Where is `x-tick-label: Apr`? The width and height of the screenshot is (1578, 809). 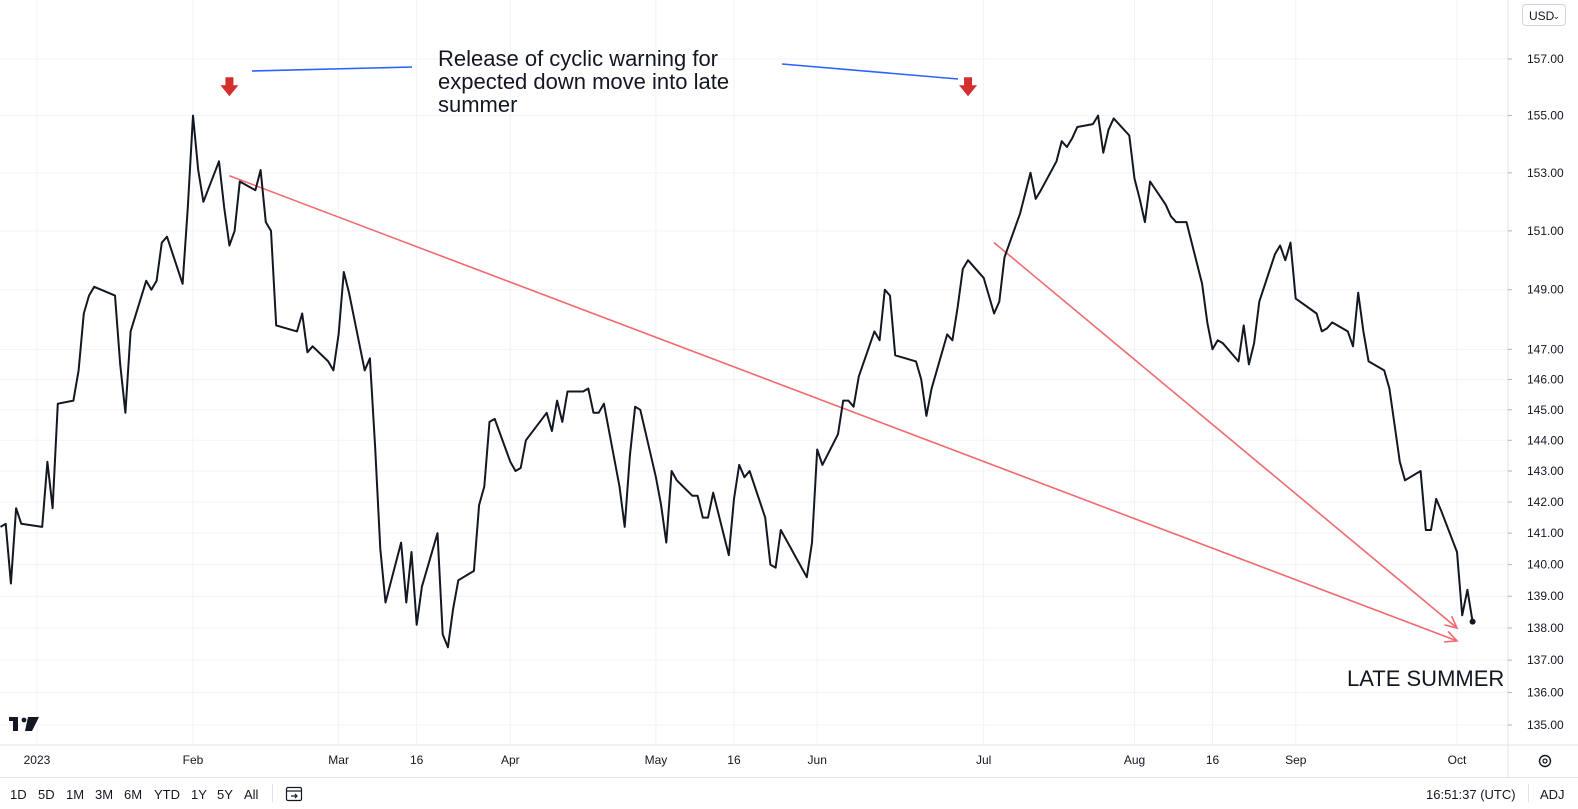 x-tick-label: Apr is located at coordinates (510, 760).